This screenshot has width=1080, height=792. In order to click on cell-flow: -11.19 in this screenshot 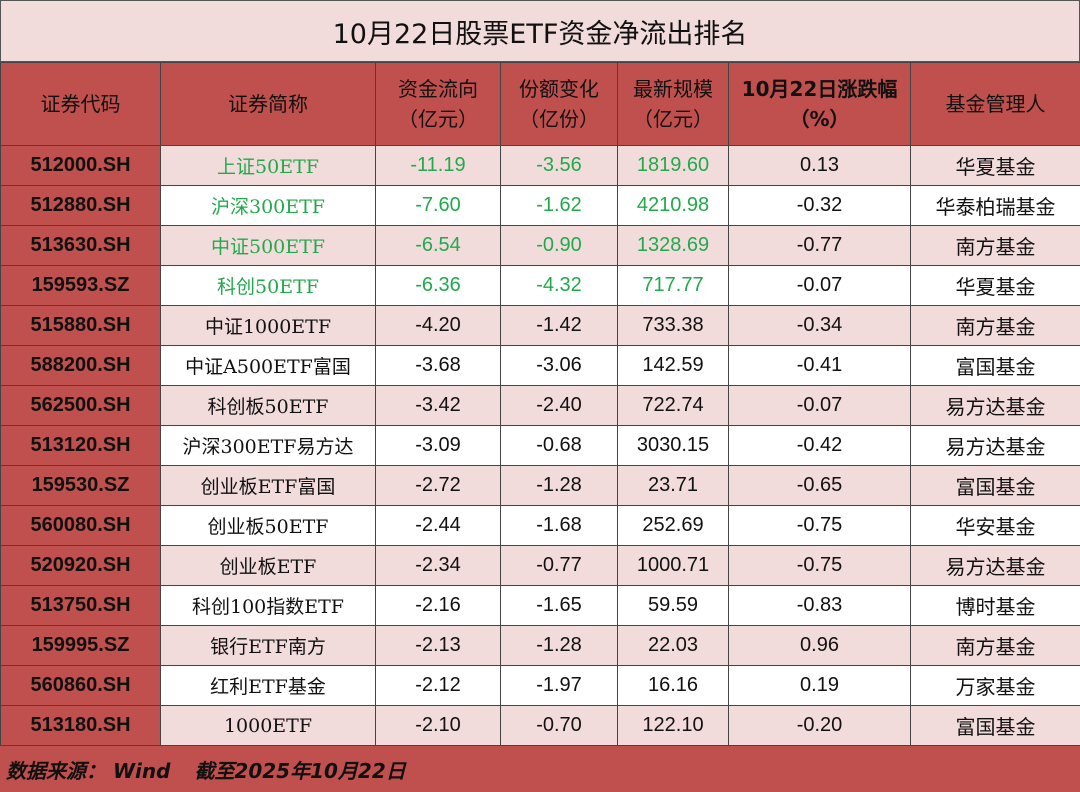, I will do `click(438, 166)`.